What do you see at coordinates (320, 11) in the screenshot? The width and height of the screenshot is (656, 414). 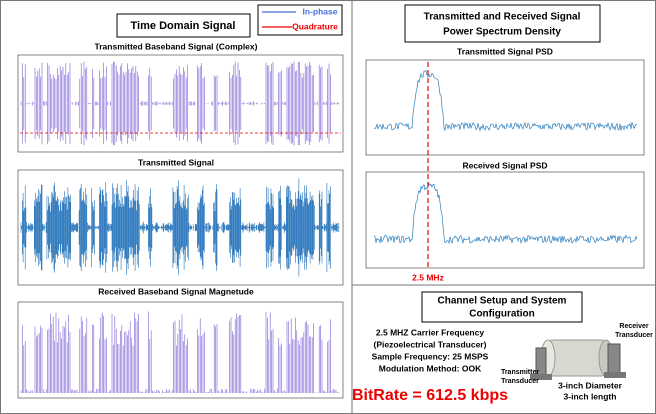 I see `legend-label: In-phase` at bounding box center [320, 11].